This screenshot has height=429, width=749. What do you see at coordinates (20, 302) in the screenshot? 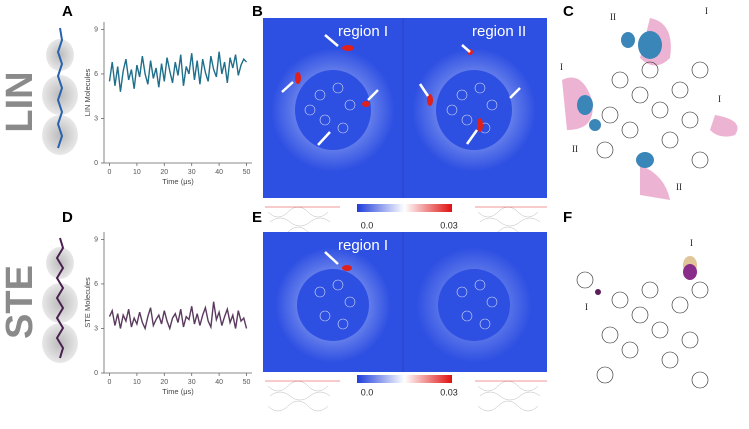
I see `row-label: STE` at bounding box center [20, 302].